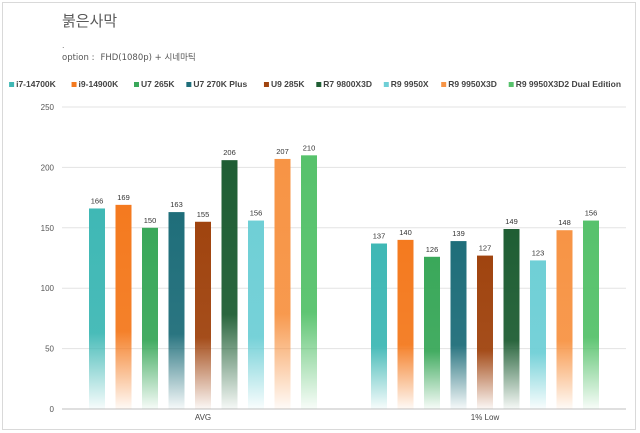 Image resolution: width=640 pixels, height=433 pixels. Describe the element at coordinates (282, 151) in the screenshot. I see `data-label: 207` at that location.